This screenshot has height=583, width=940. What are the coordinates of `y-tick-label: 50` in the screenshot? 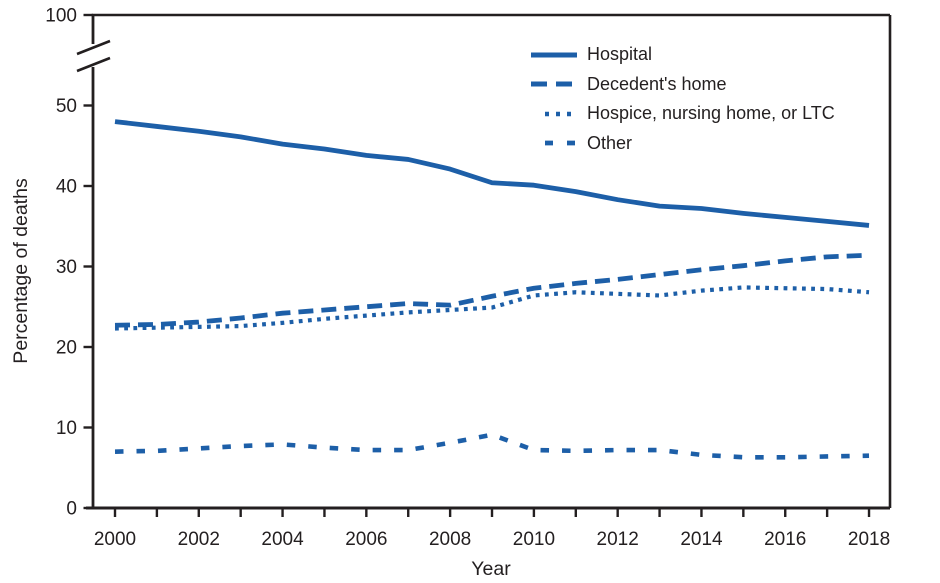 It's located at (66, 106).